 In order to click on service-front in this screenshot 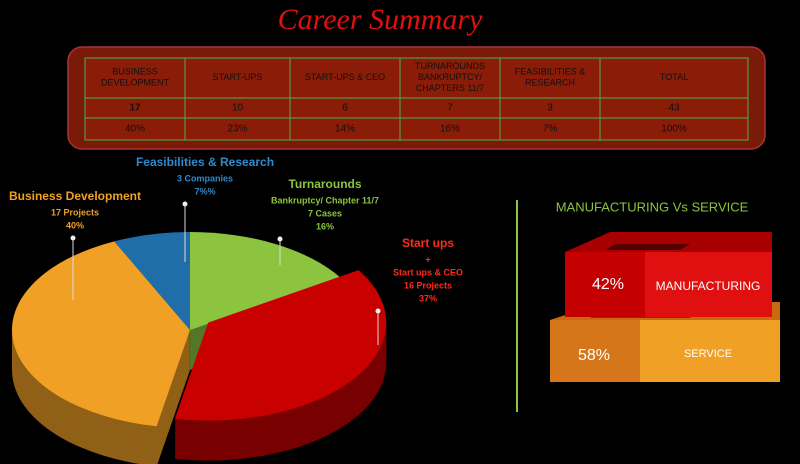, I will do `click(710, 351)`.